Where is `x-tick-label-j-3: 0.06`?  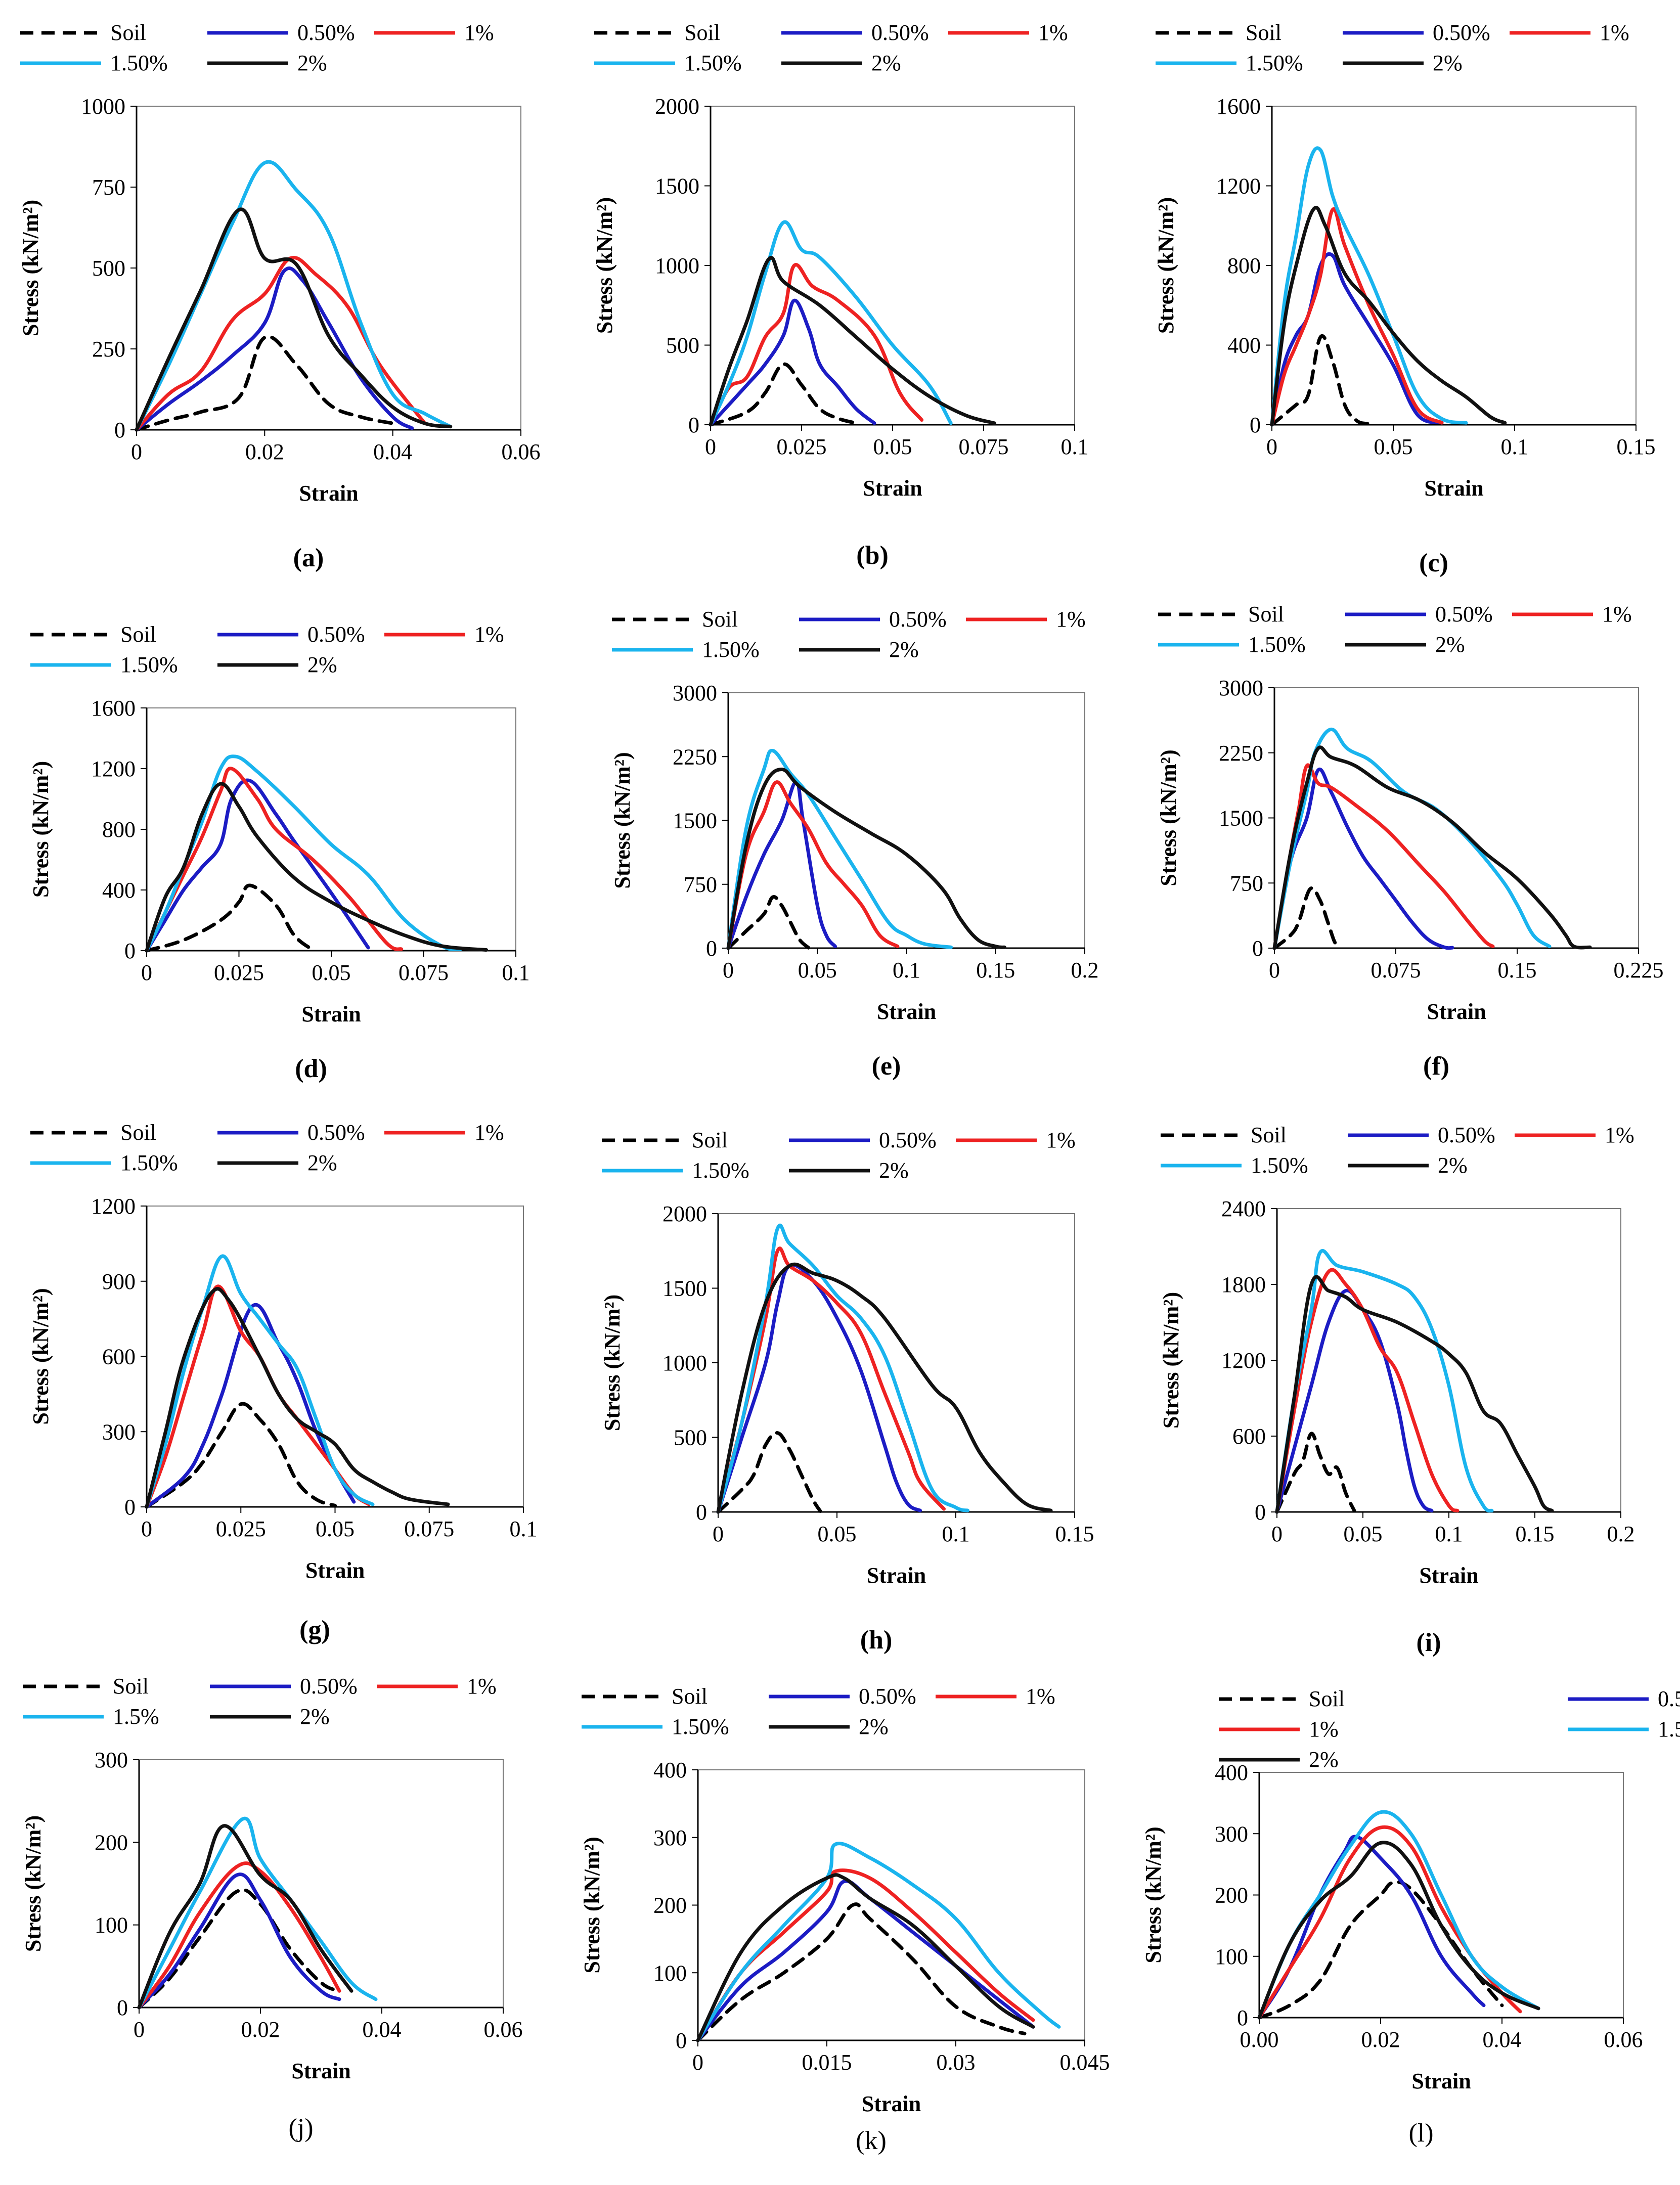 x-tick-label-j-3: 0.06 is located at coordinates (503, 2029).